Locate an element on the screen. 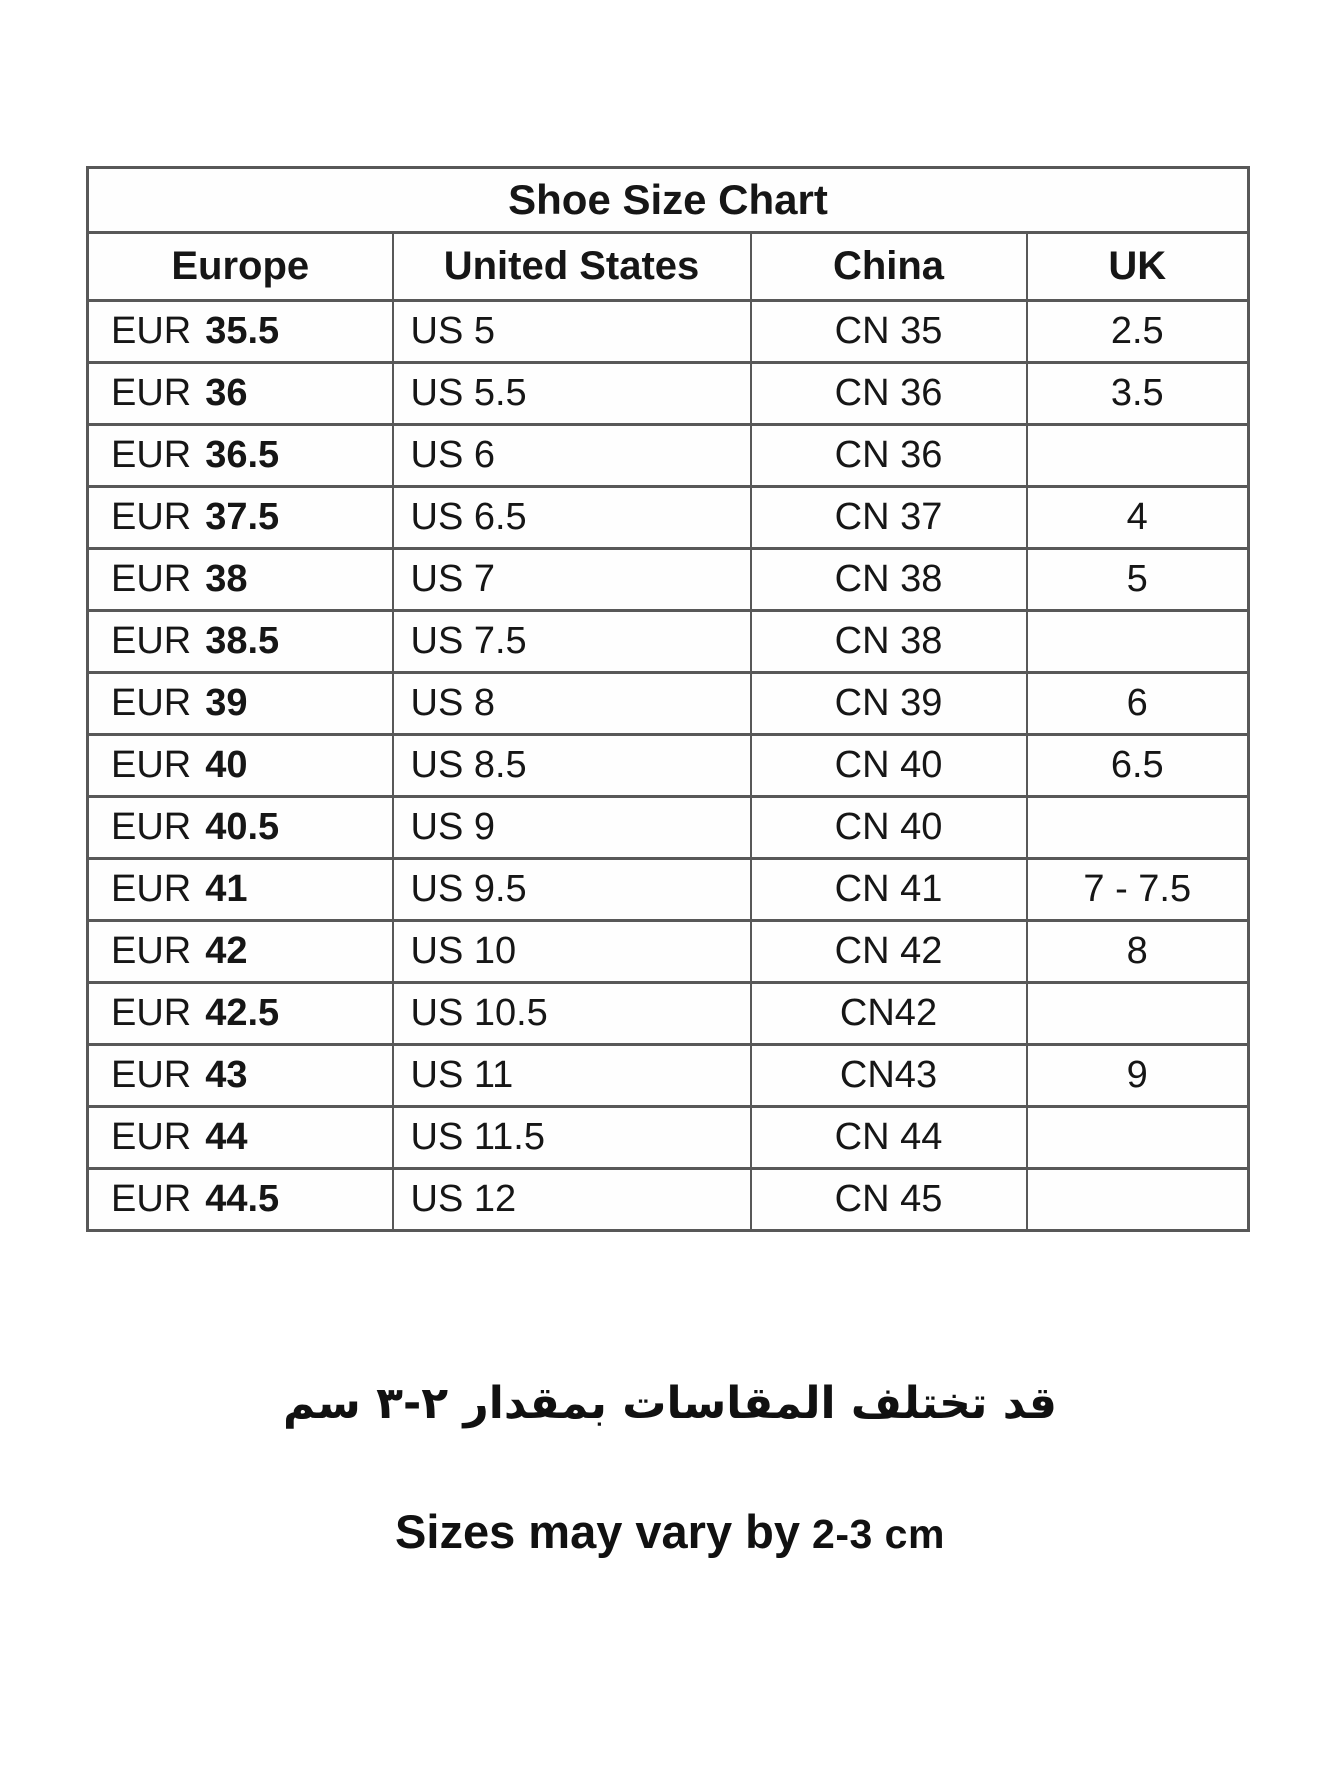  cell-us: US 9.5 is located at coordinates (571, 889).